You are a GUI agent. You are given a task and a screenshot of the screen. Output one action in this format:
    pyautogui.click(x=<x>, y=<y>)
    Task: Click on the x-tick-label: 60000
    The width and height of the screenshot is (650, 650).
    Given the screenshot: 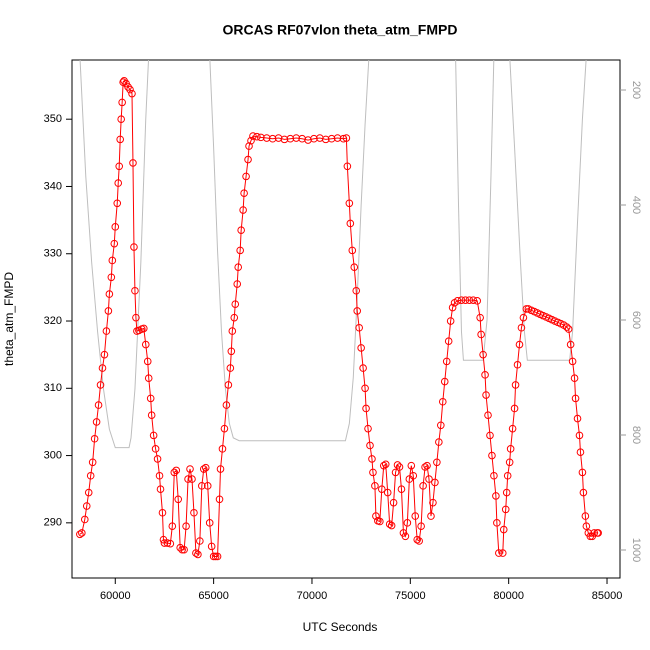 What is the action you would take?
    pyautogui.click(x=115, y=596)
    